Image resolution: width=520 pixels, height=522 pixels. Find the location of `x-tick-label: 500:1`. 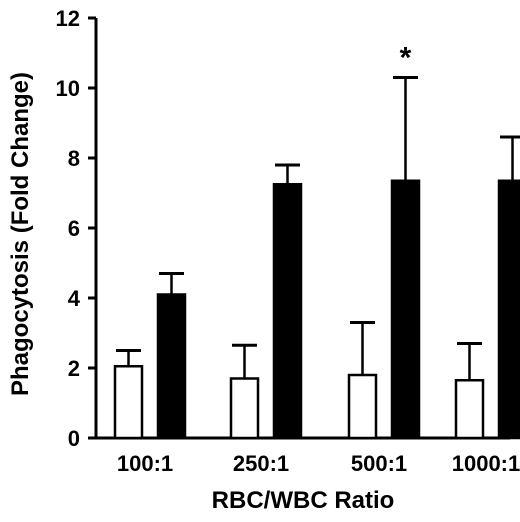

x-tick-label: 500:1 is located at coordinates (379, 463).